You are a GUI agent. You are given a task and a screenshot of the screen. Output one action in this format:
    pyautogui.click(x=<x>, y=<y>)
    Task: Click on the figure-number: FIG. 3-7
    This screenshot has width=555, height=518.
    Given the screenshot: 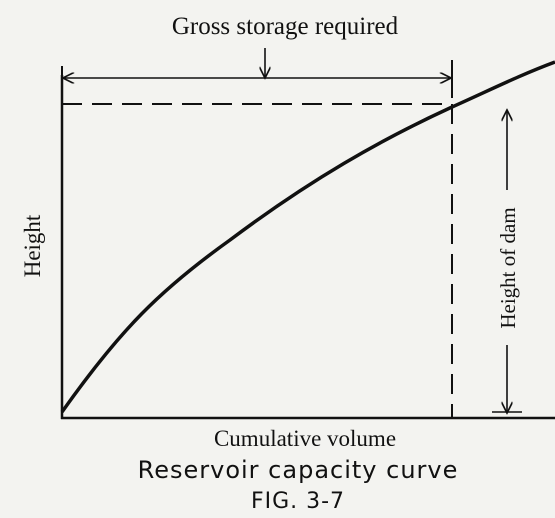 What is the action you would take?
    pyautogui.click(x=298, y=501)
    